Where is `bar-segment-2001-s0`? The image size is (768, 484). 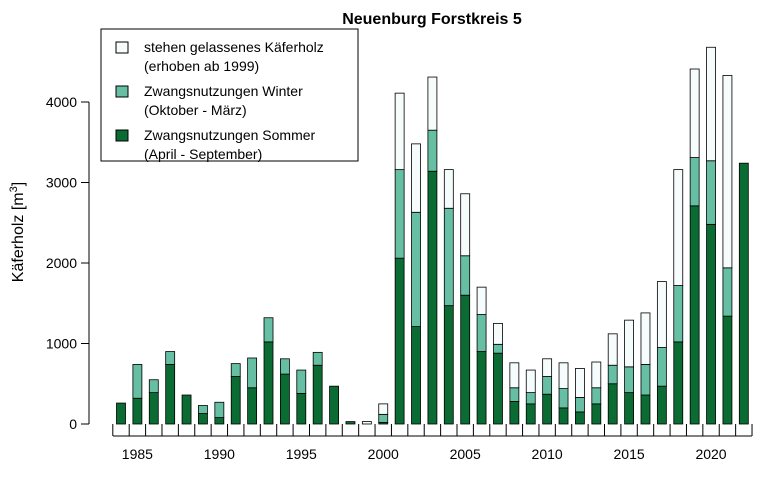
bar-segment-2001-s0 is located at coordinates (399, 341).